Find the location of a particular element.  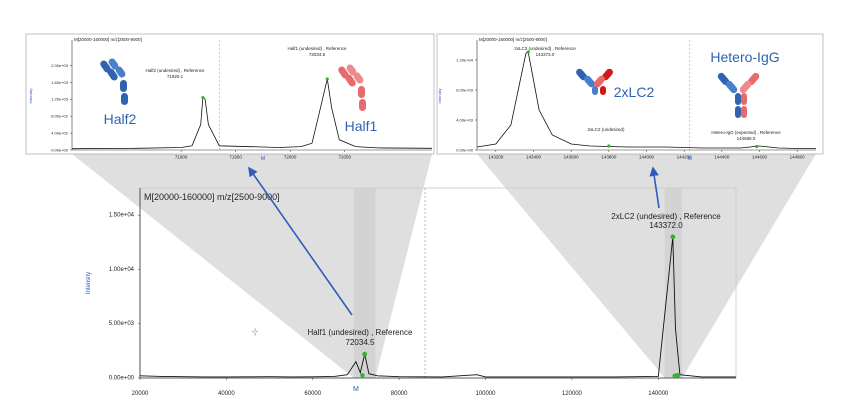

inset-right-x-tick-label: 143400 is located at coordinates (534, 157).